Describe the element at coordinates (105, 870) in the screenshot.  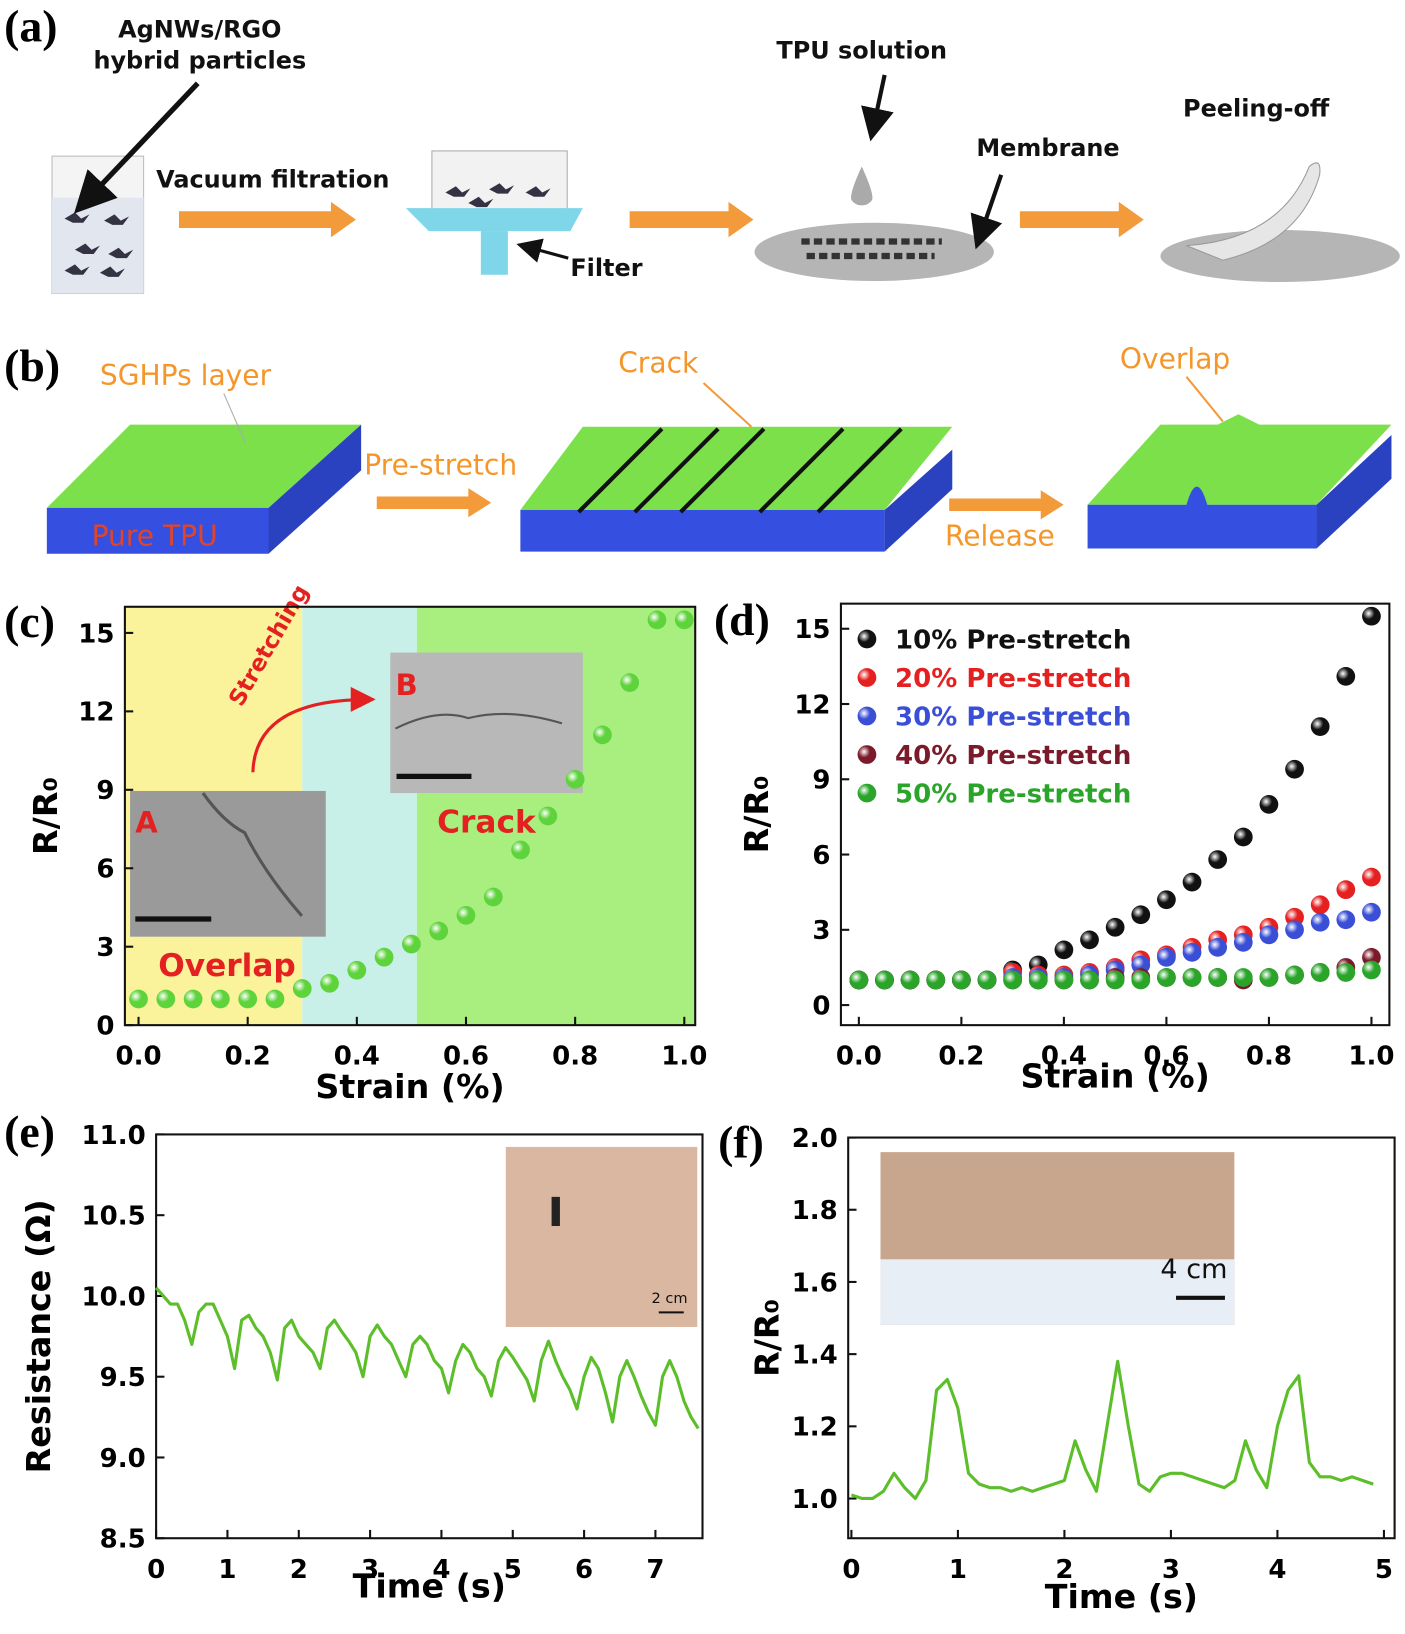
I see `y-tick-label: 6` at that location.